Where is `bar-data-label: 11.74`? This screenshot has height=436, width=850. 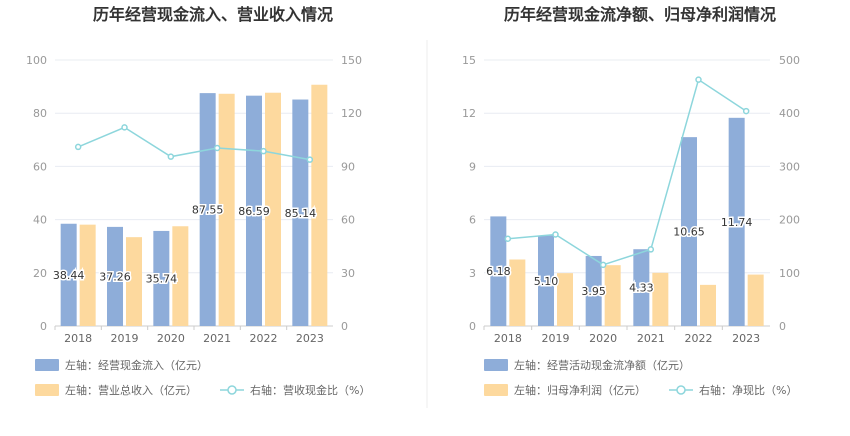
bar-data-label: 11.74 is located at coordinates (737, 222).